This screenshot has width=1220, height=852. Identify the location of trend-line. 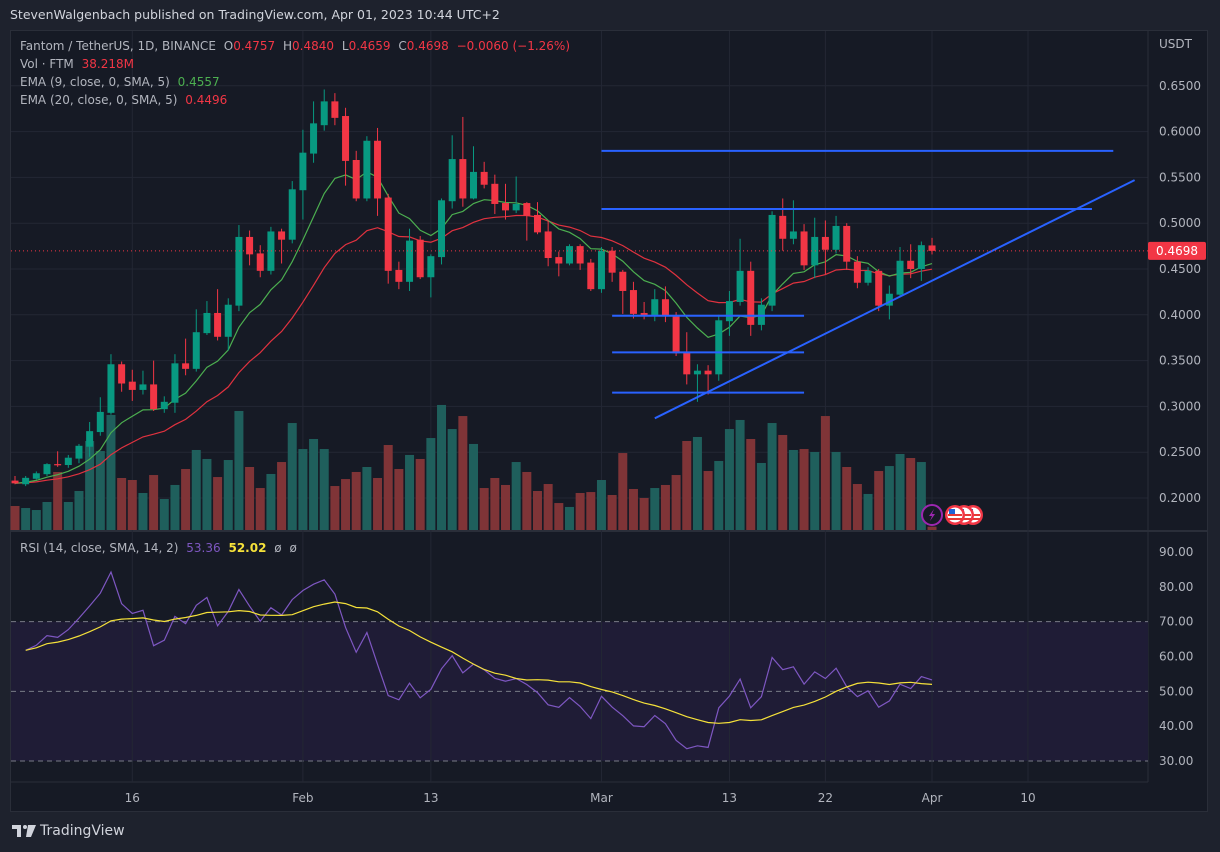
(895, 299).